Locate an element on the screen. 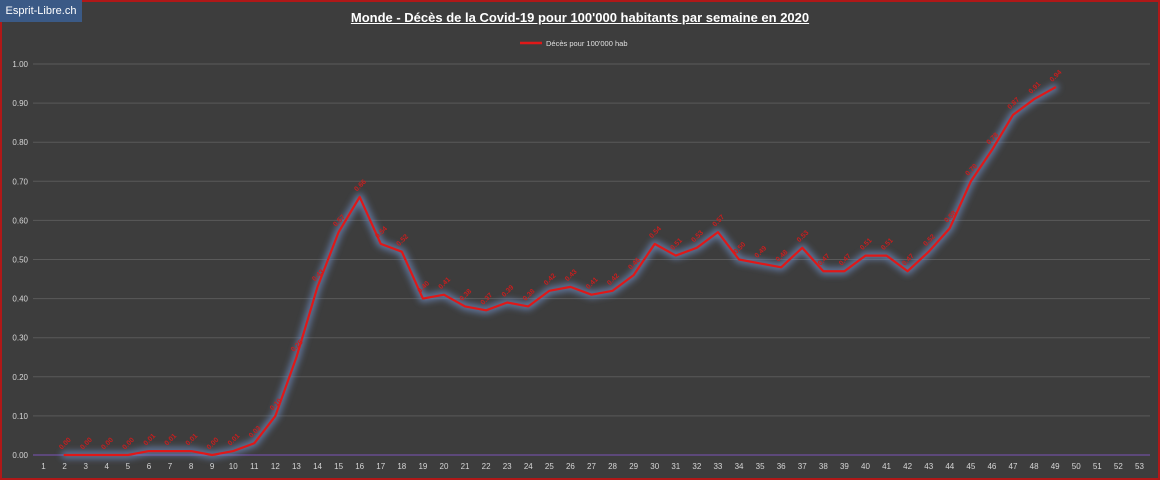 This screenshot has width=1160, height=480. x-tick-label: 27 is located at coordinates (591, 466).